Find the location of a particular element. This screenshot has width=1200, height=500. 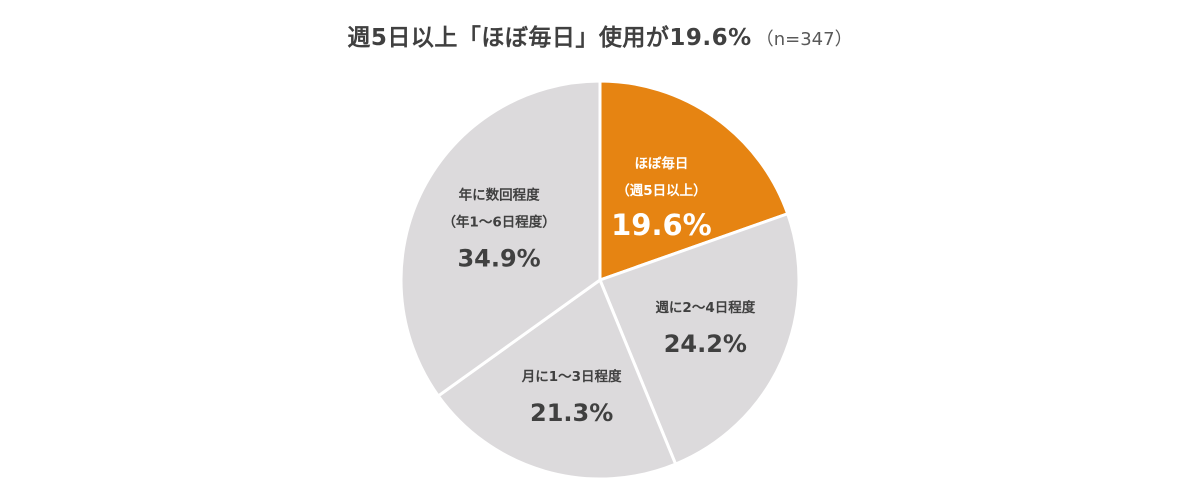

slice-category-sublabel-1: （週5日以上） is located at coordinates (661, 191).